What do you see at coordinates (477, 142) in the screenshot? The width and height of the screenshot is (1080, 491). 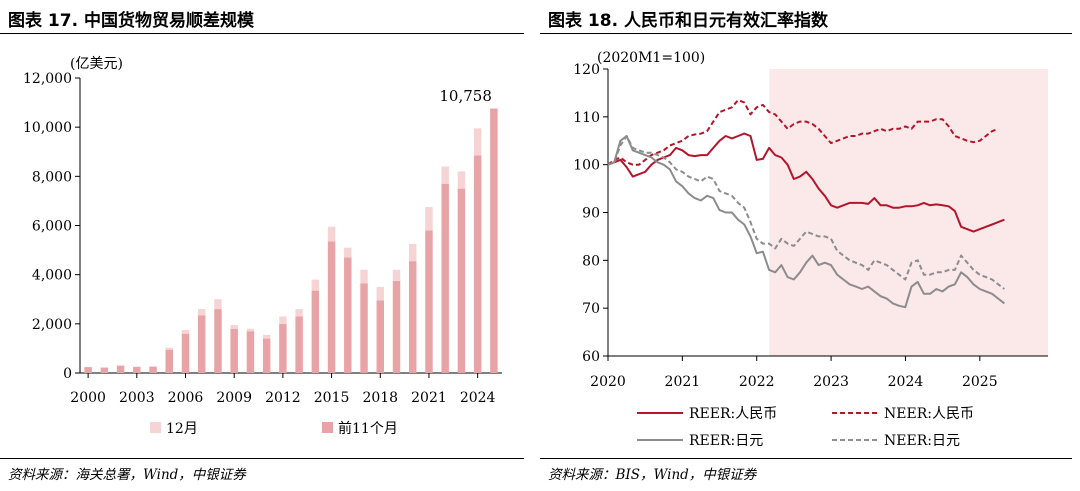 I see `bar-2024-december` at bounding box center [477, 142].